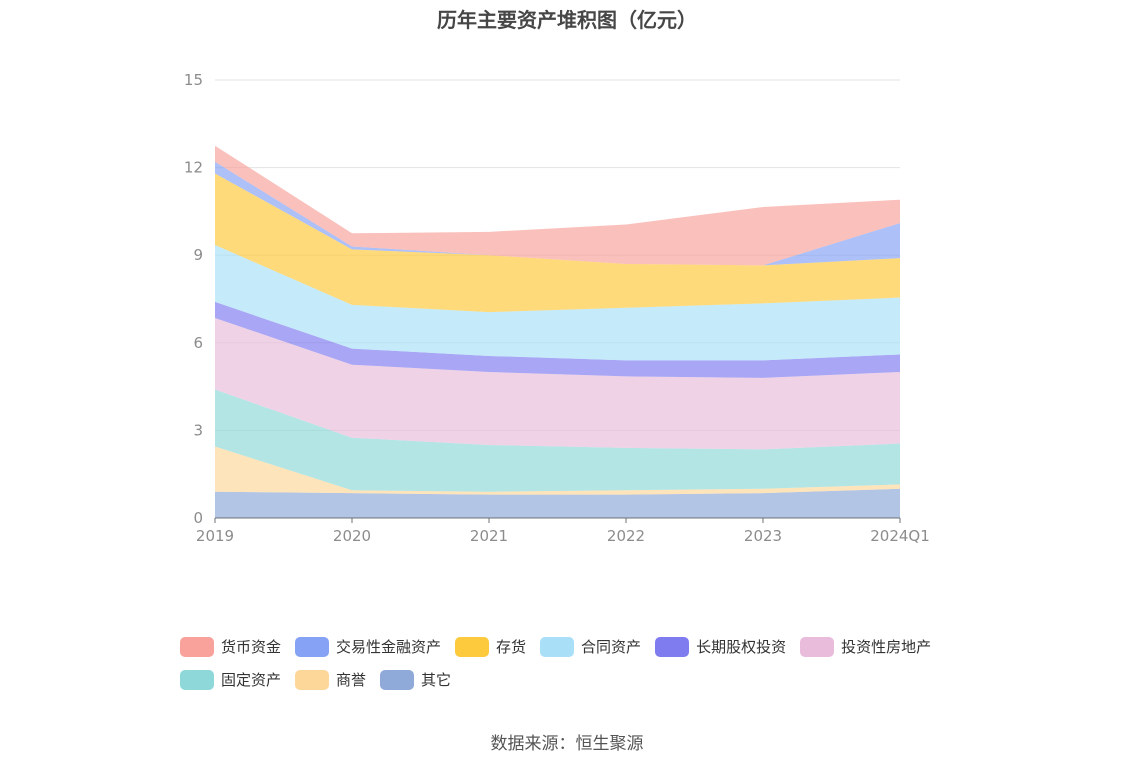 The image size is (1134, 766). I want to click on legend-row: 固定资产 商誉 其它, so click(580, 679).